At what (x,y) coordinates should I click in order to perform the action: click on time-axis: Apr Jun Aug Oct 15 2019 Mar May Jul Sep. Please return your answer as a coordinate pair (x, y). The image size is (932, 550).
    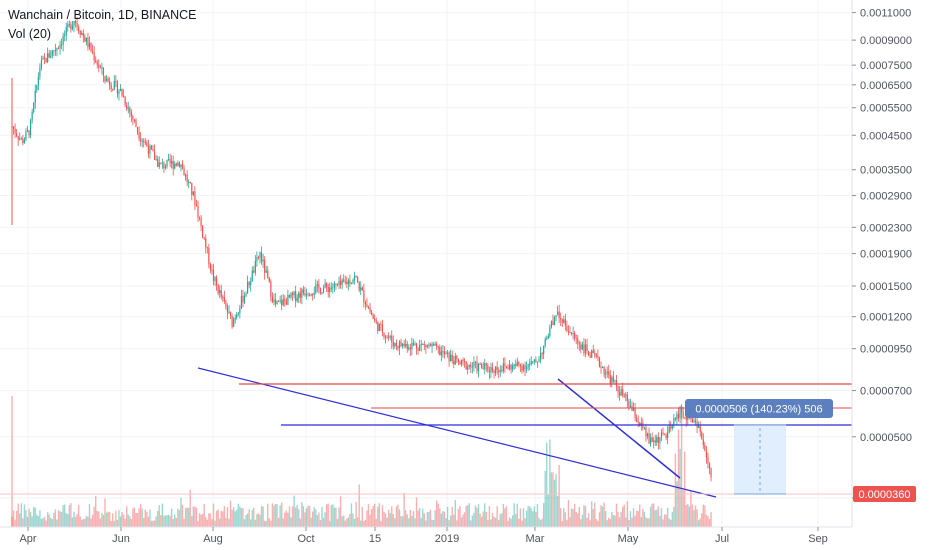
    Looking at the image, I should click on (426, 535).